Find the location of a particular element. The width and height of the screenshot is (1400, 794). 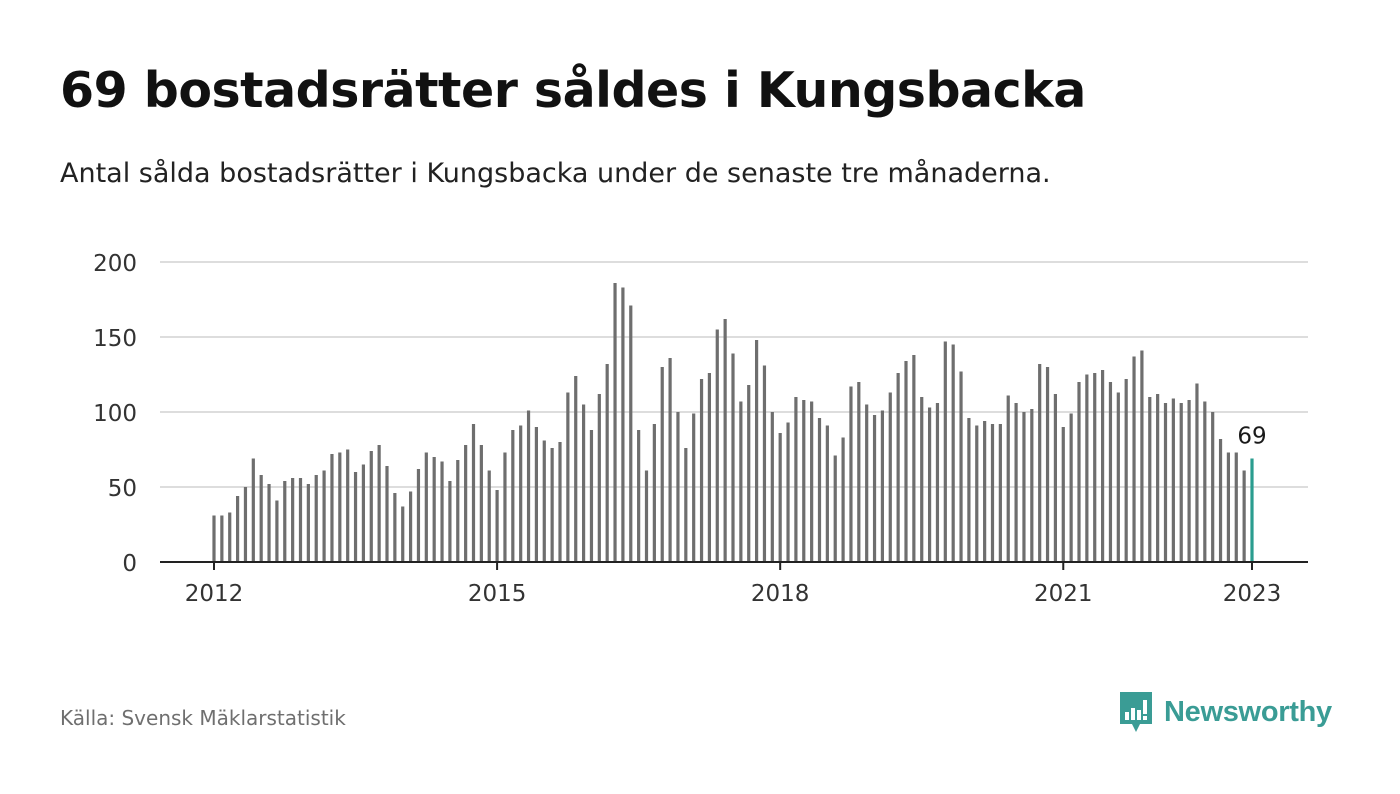

x-tick-label: 2021 is located at coordinates (1063, 594).